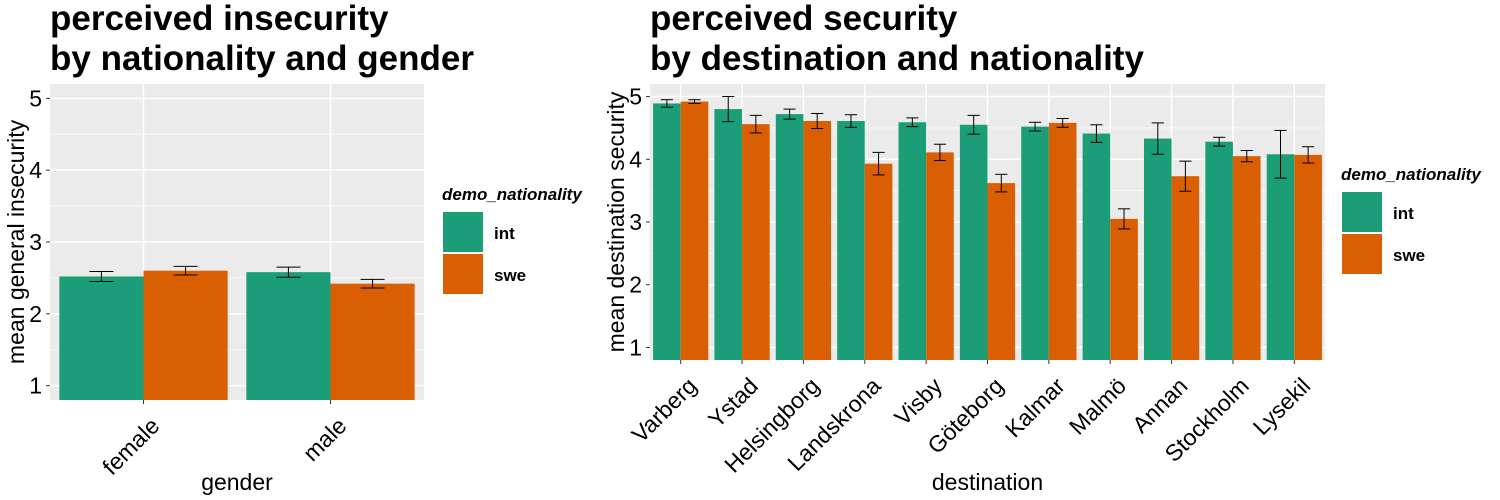  What do you see at coordinates (667, 231) in the screenshot?
I see `bar-int-Varberg` at bounding box center [667, 231].